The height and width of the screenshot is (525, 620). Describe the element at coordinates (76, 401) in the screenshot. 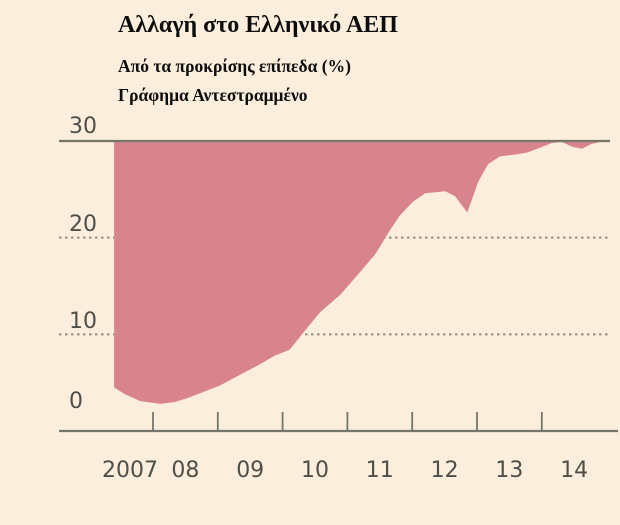

I see `y-tick-label-0: 0` at that location.